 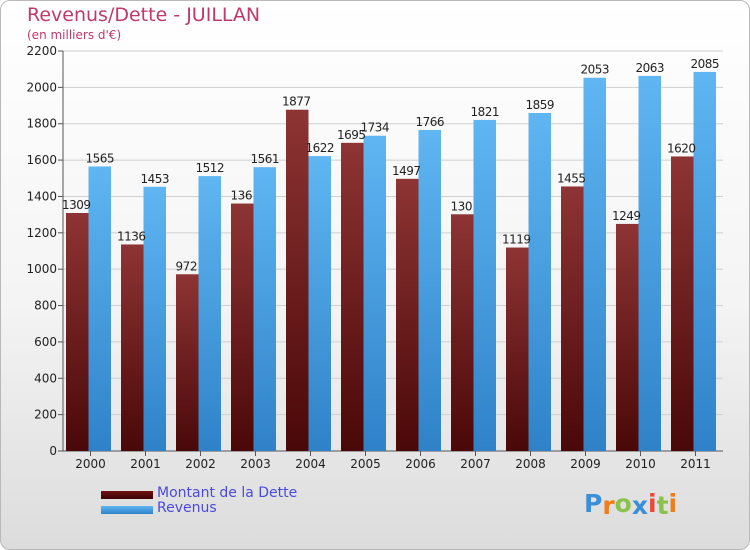 What do you see at coordinates (640, 464) in the screenshot?
I see `x-tick-label: 2010` at bounding box center [640, 464].